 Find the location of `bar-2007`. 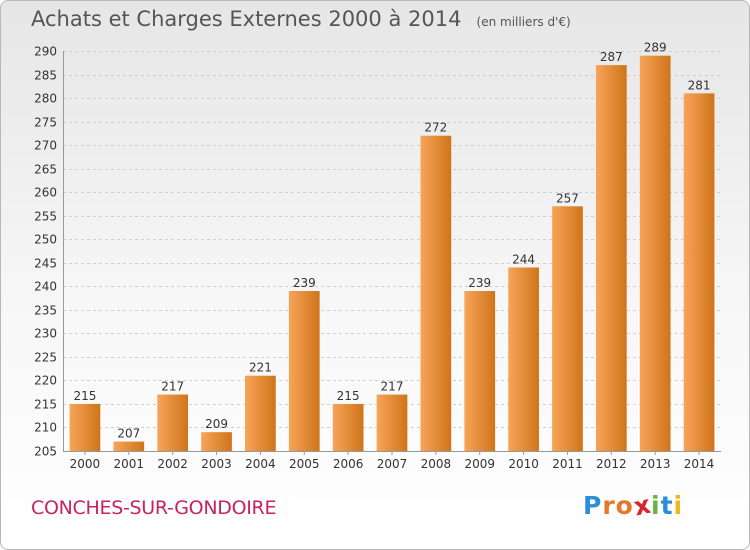

bar-2007 is located at coordinates (392, 422).